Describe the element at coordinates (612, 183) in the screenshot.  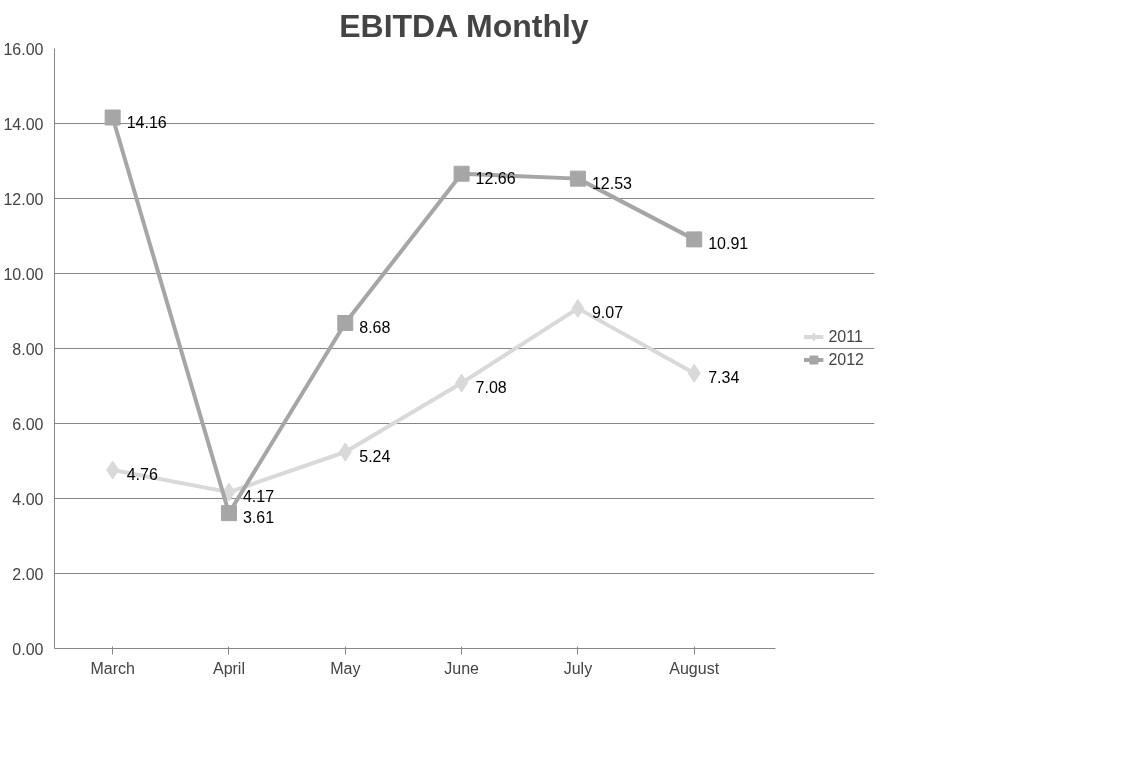
I see `data-label: 12.53` at that location.